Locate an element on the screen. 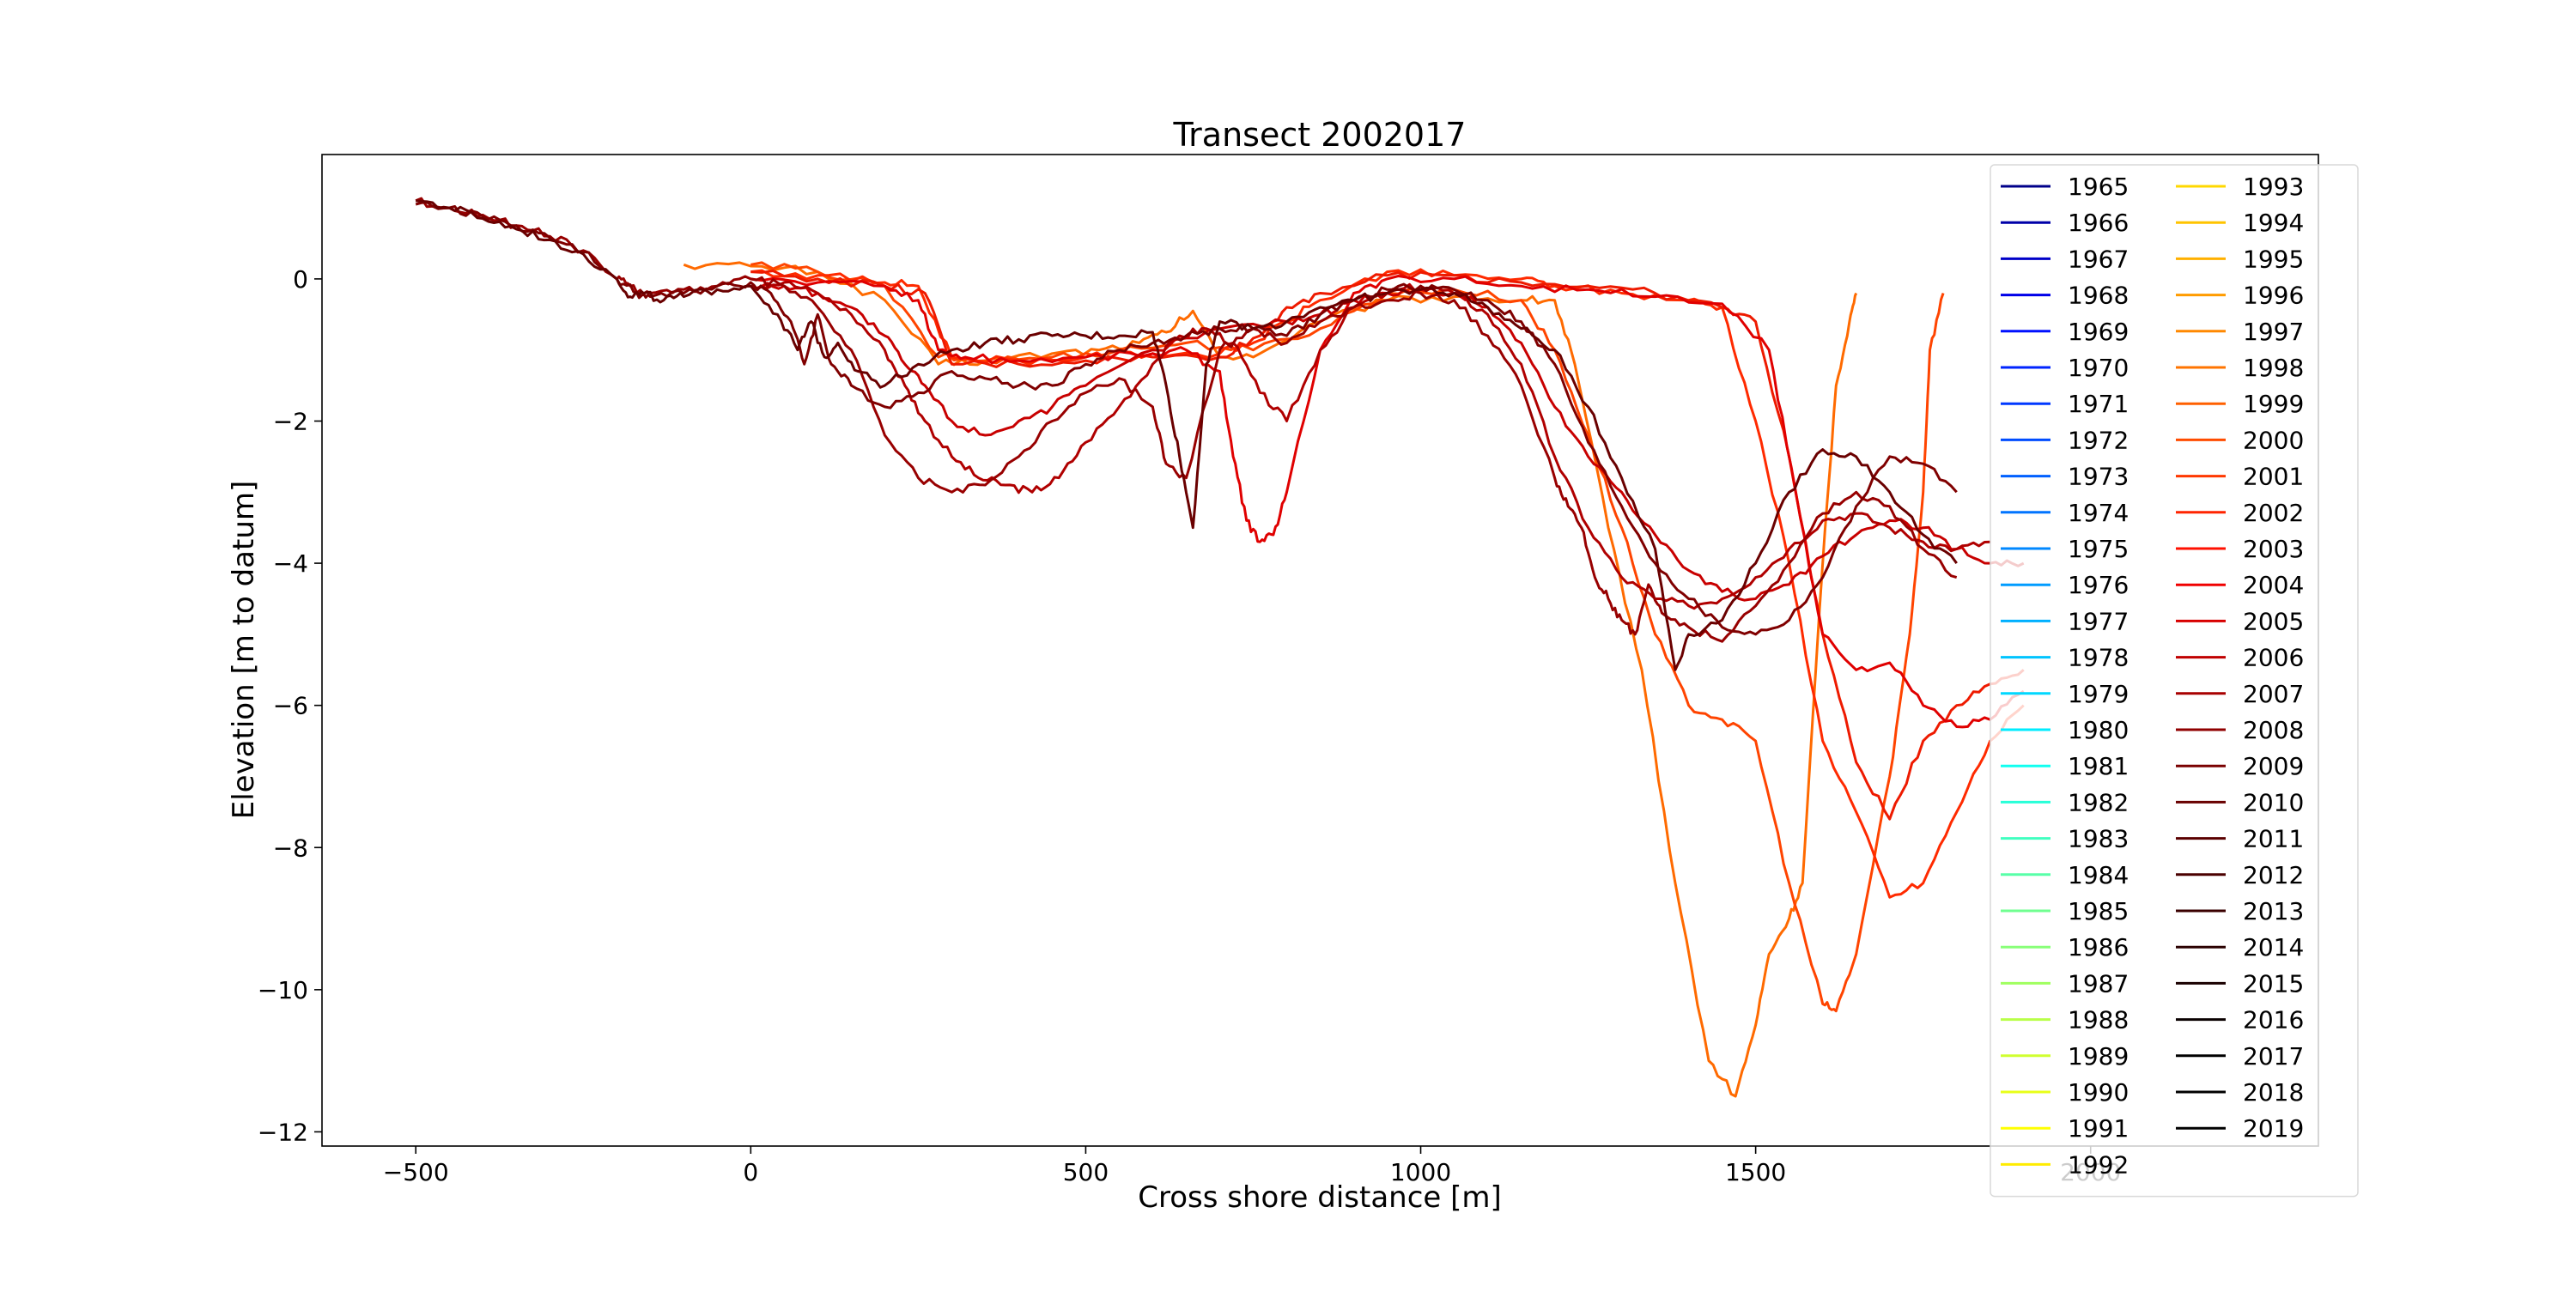 The width and height of the screenshot is (2576, 1292). legend-label: 1999 is located at coordinates (2273, 404).